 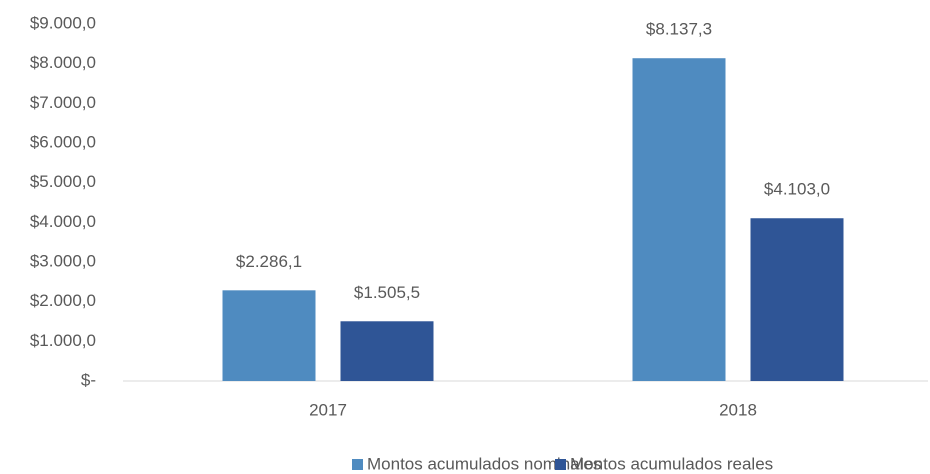 What do you see at coordinates (63, 260) in the screenshot?
I see `y-tick-label: $3.000,0` at bounding box center [63, 260].